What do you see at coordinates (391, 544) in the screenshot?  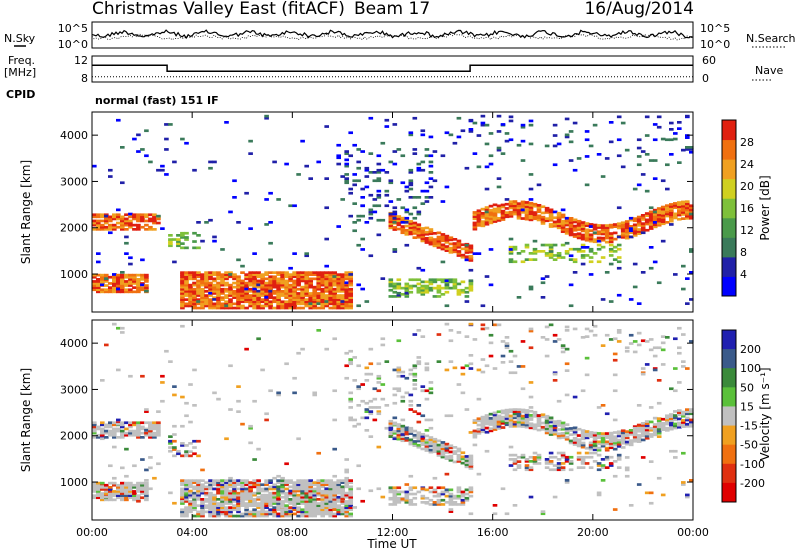 I see `x-axis-label: Time UT` at bounding box center [391, 544].